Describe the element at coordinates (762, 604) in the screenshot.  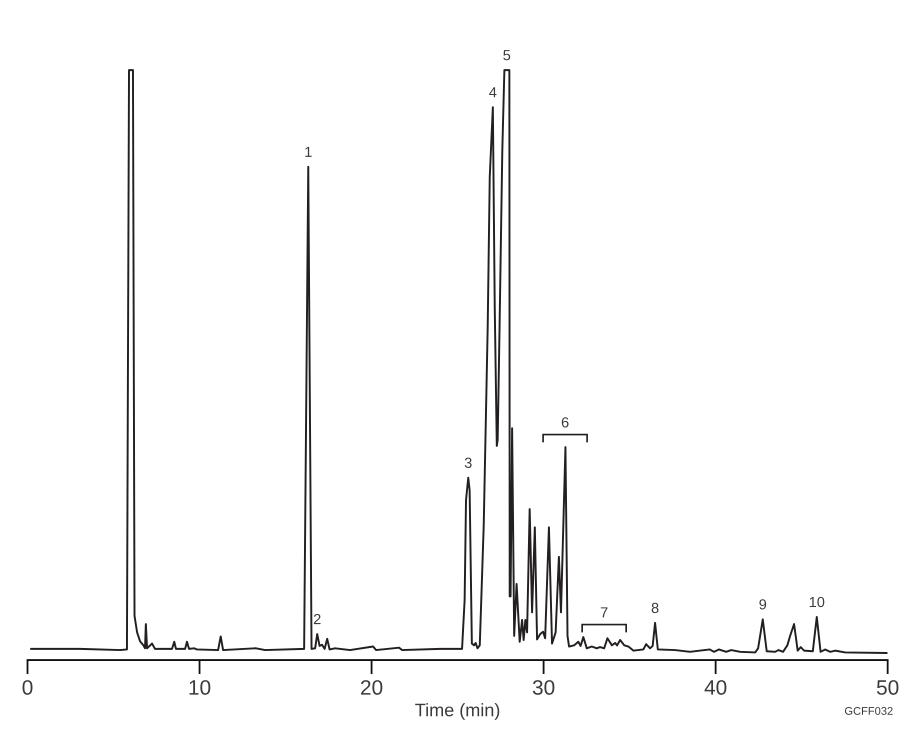
I see `annotation: 9` at that location.